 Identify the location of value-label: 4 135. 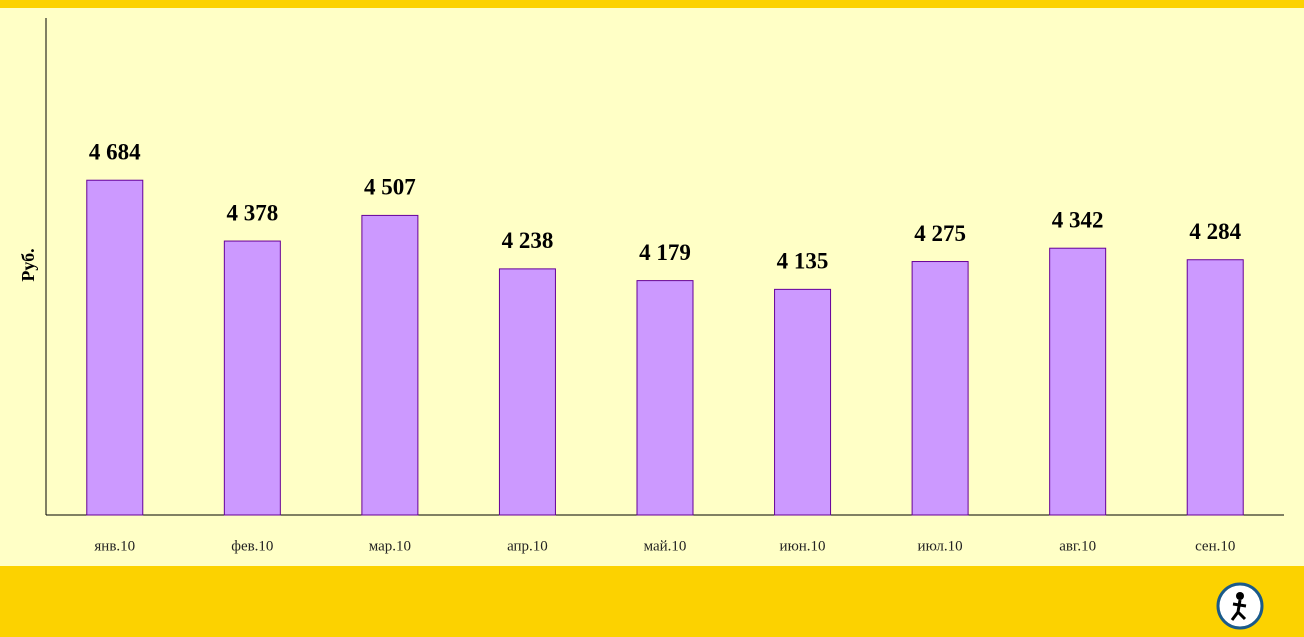
(803, 261).